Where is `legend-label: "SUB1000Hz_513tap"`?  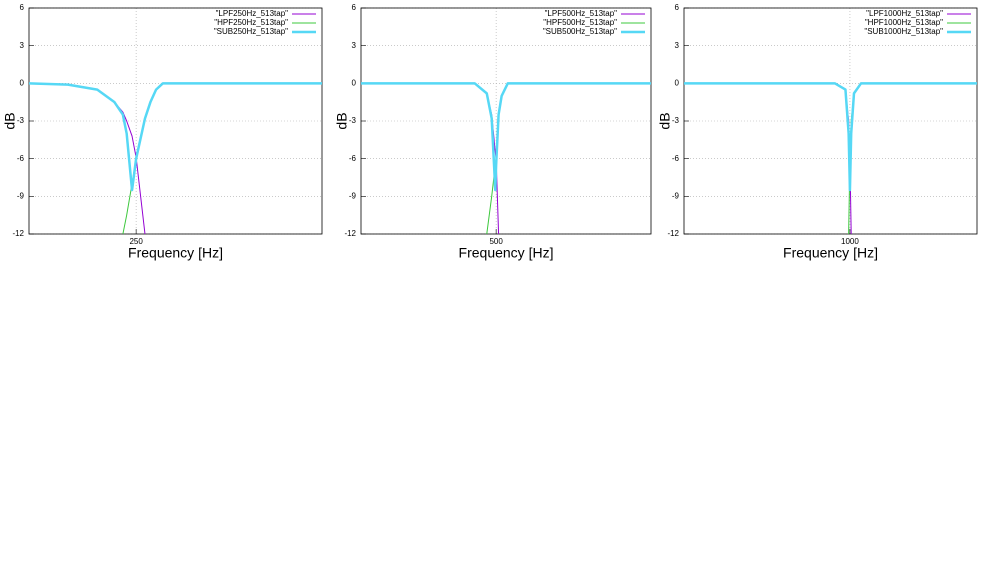 legend-label: "SUB1000Hz_513tap" is located at coordinates (903, 31).